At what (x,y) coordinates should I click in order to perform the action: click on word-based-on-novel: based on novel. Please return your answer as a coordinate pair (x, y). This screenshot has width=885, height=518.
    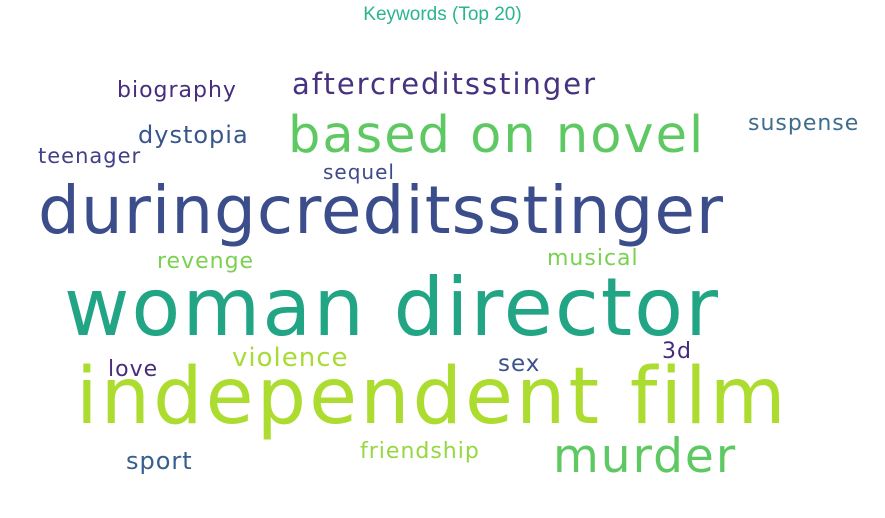
    Looking at the image, I should click on (497, 135).